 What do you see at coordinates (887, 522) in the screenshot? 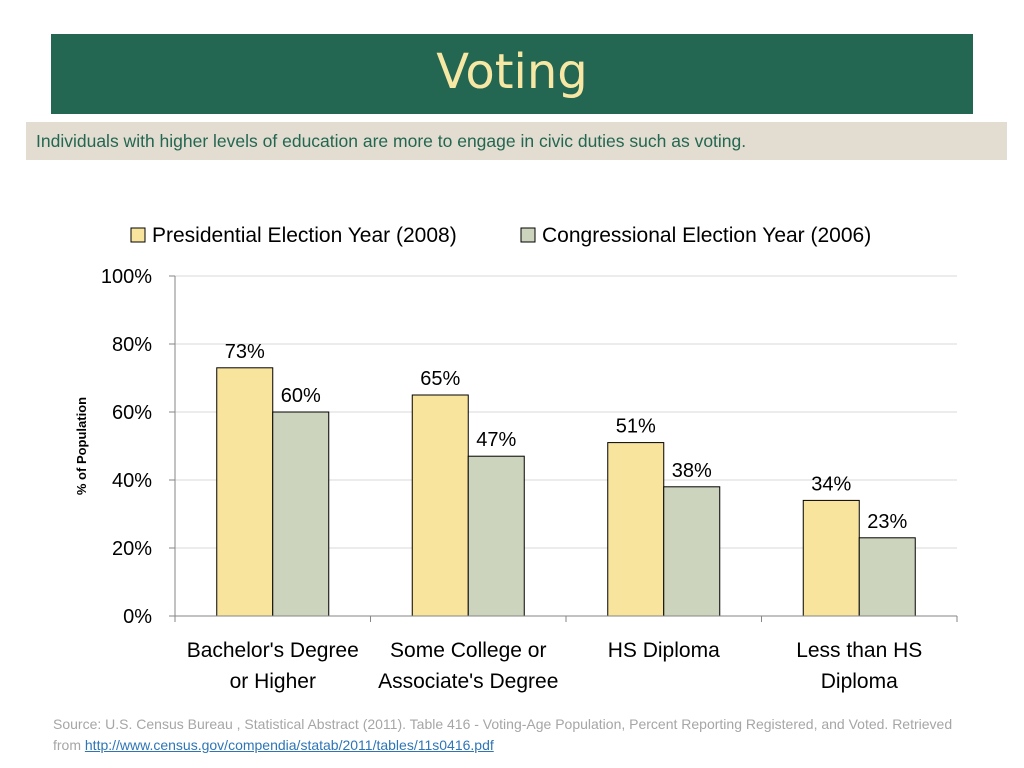
I see `bar-data-label: 23%` at bounding box center [887, 522].